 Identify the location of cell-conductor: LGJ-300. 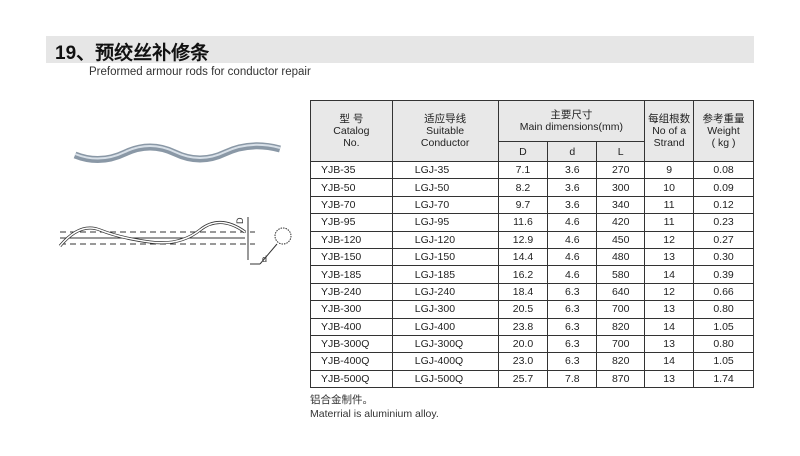
(445, 309).